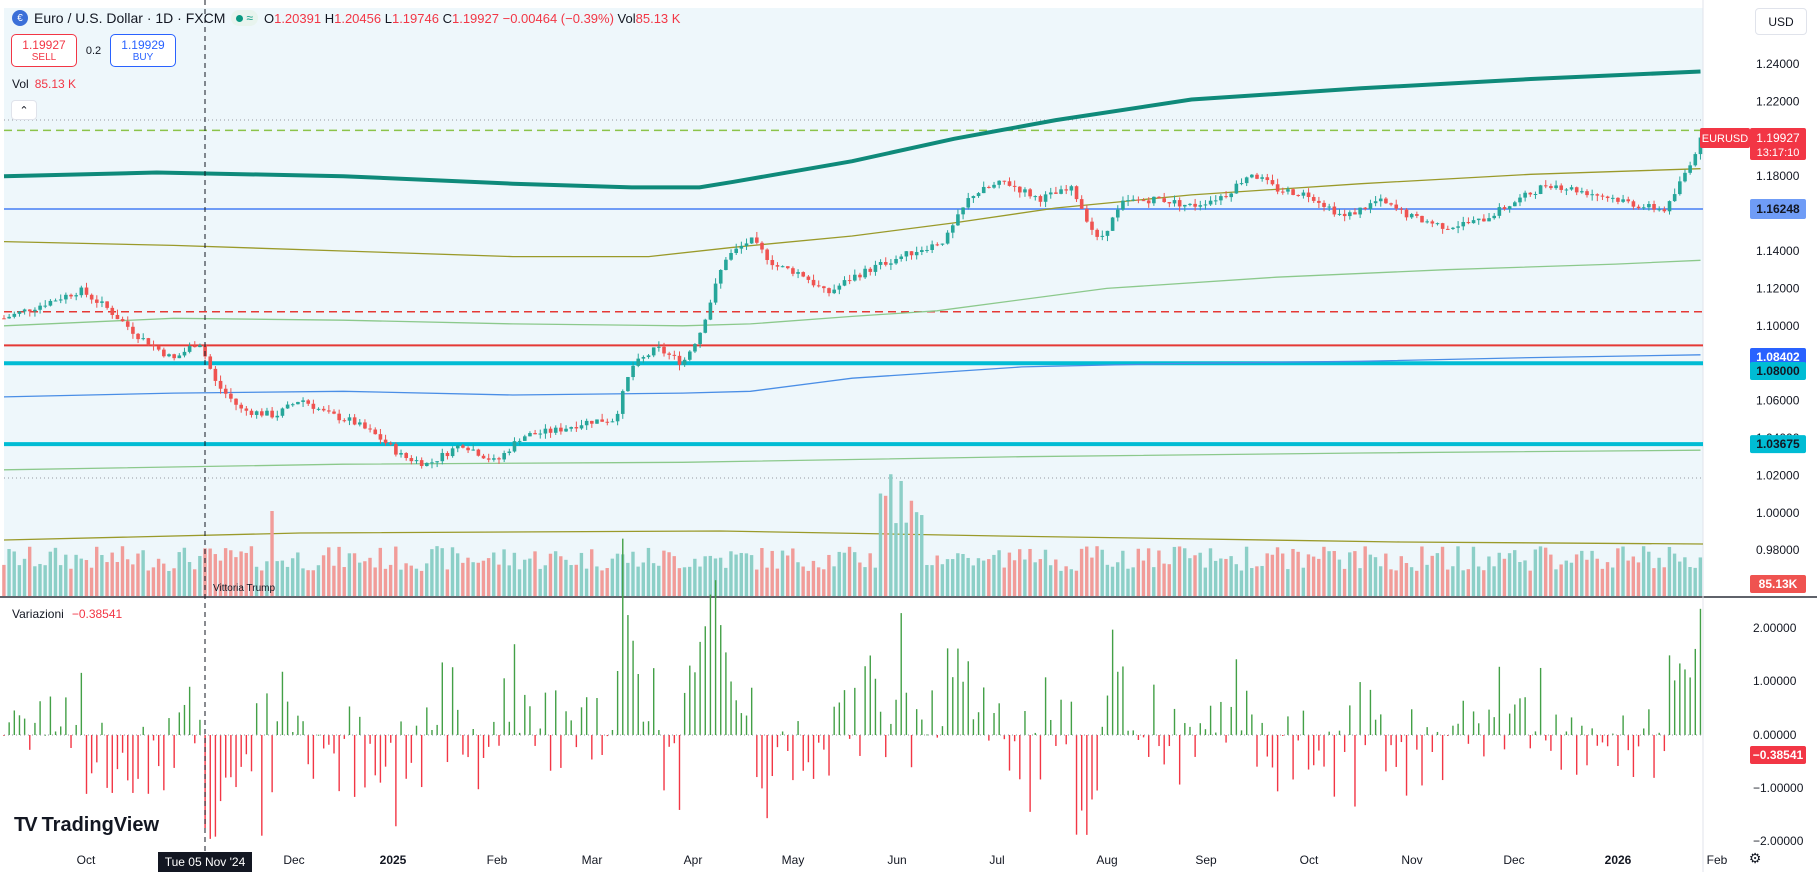 Image resolution: width=1817 pixels, height=872 pixels. Describe the element at coordinates (44, 50) in the screenshot. I see `sell-button: 1.19927 SELL` at that location.